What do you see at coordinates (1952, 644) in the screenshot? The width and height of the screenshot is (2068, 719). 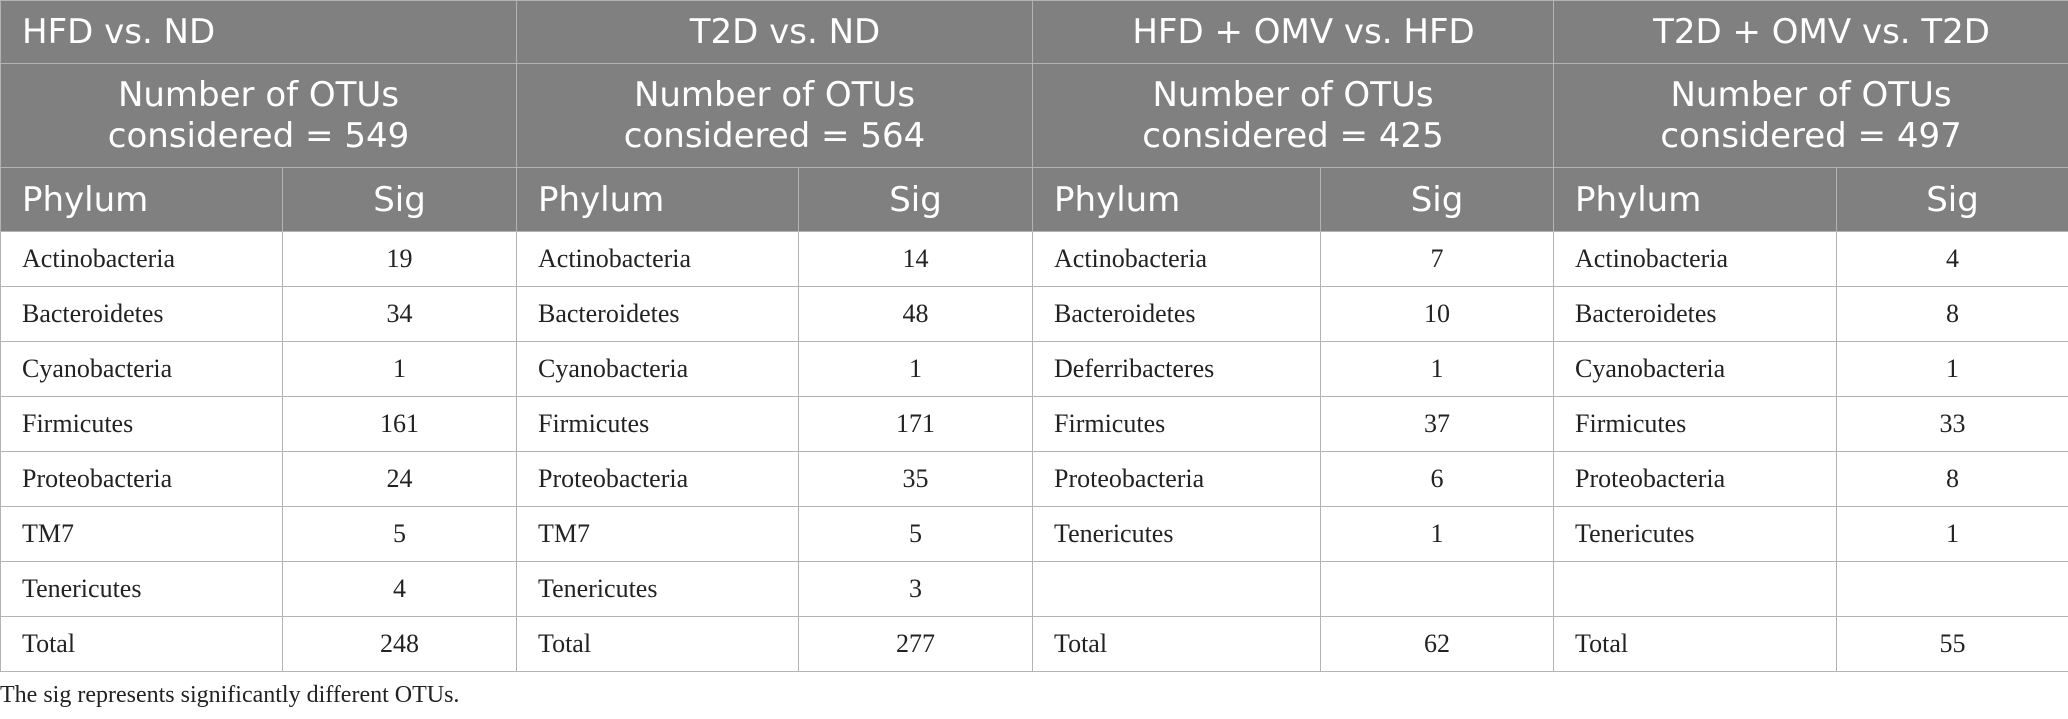 I see `sig-cell: 55` at bounding box center [1952, 644].